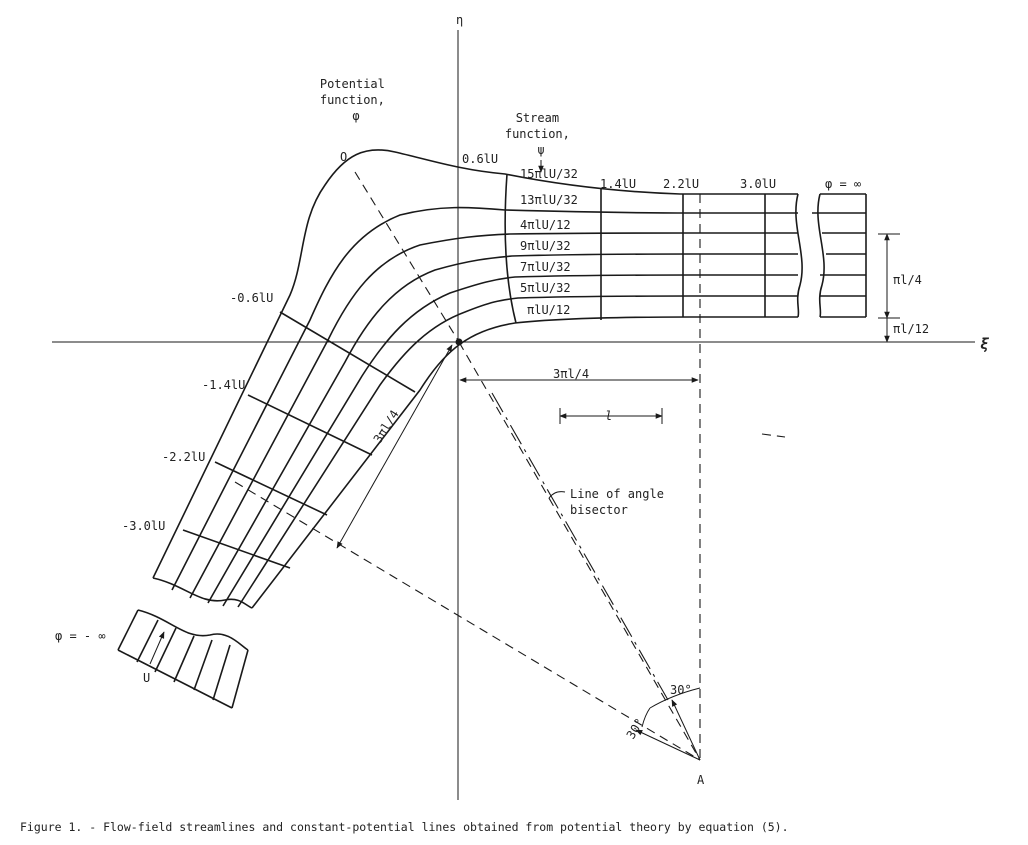 The width and height of the screenshot is (1028, 845). Describe the element at coordinates (193, 630) in the screenshot. I see `break-line-left-b` at that location.